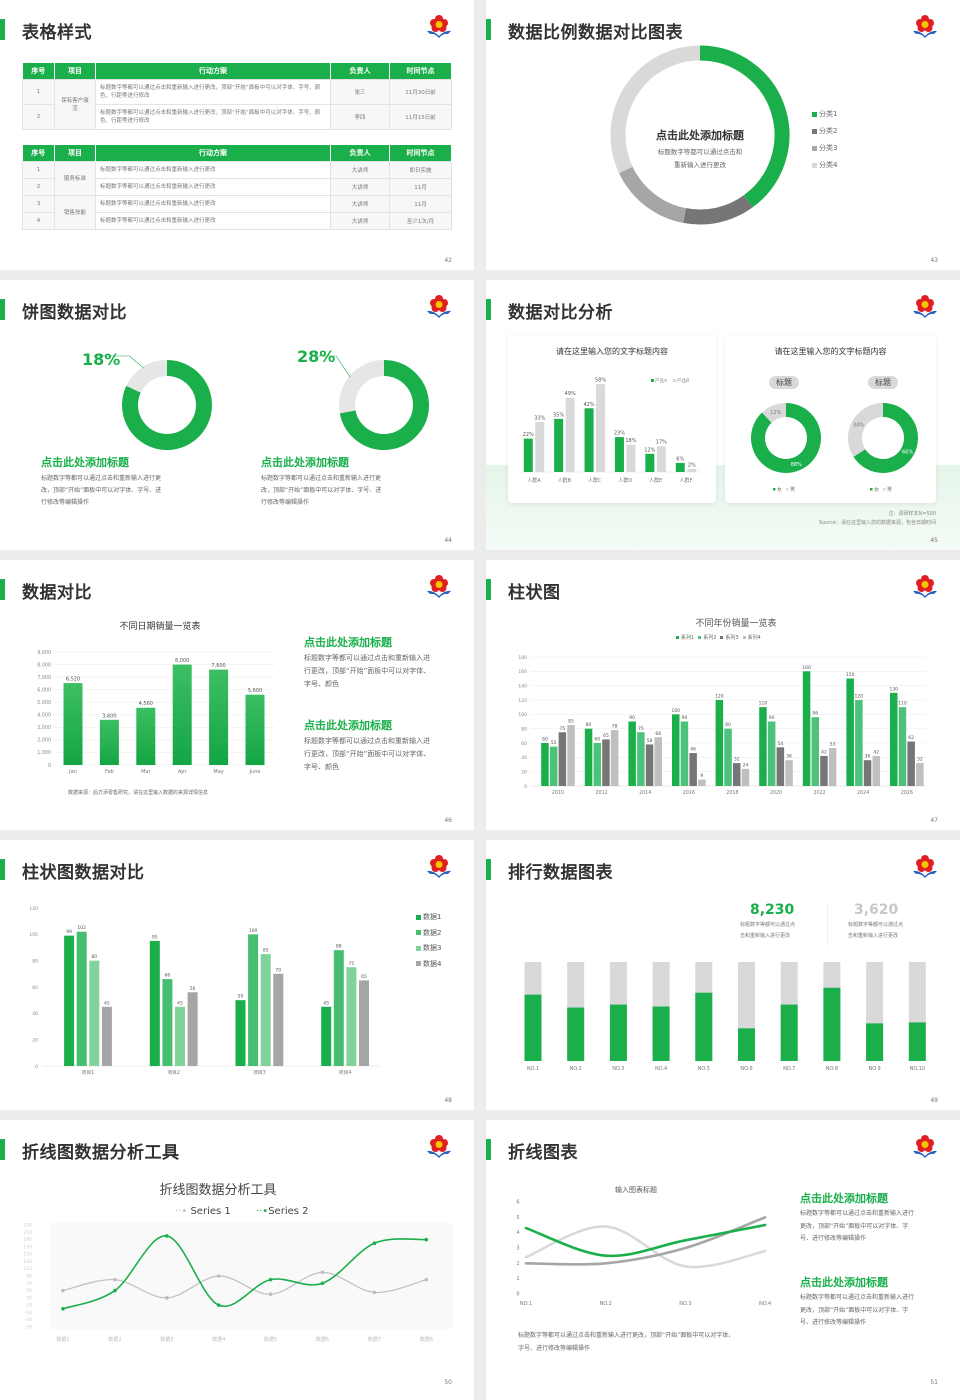  I want to click on source-text: Source：请在这里输入您的数据来源，包含日期时间, so click(877, 523).